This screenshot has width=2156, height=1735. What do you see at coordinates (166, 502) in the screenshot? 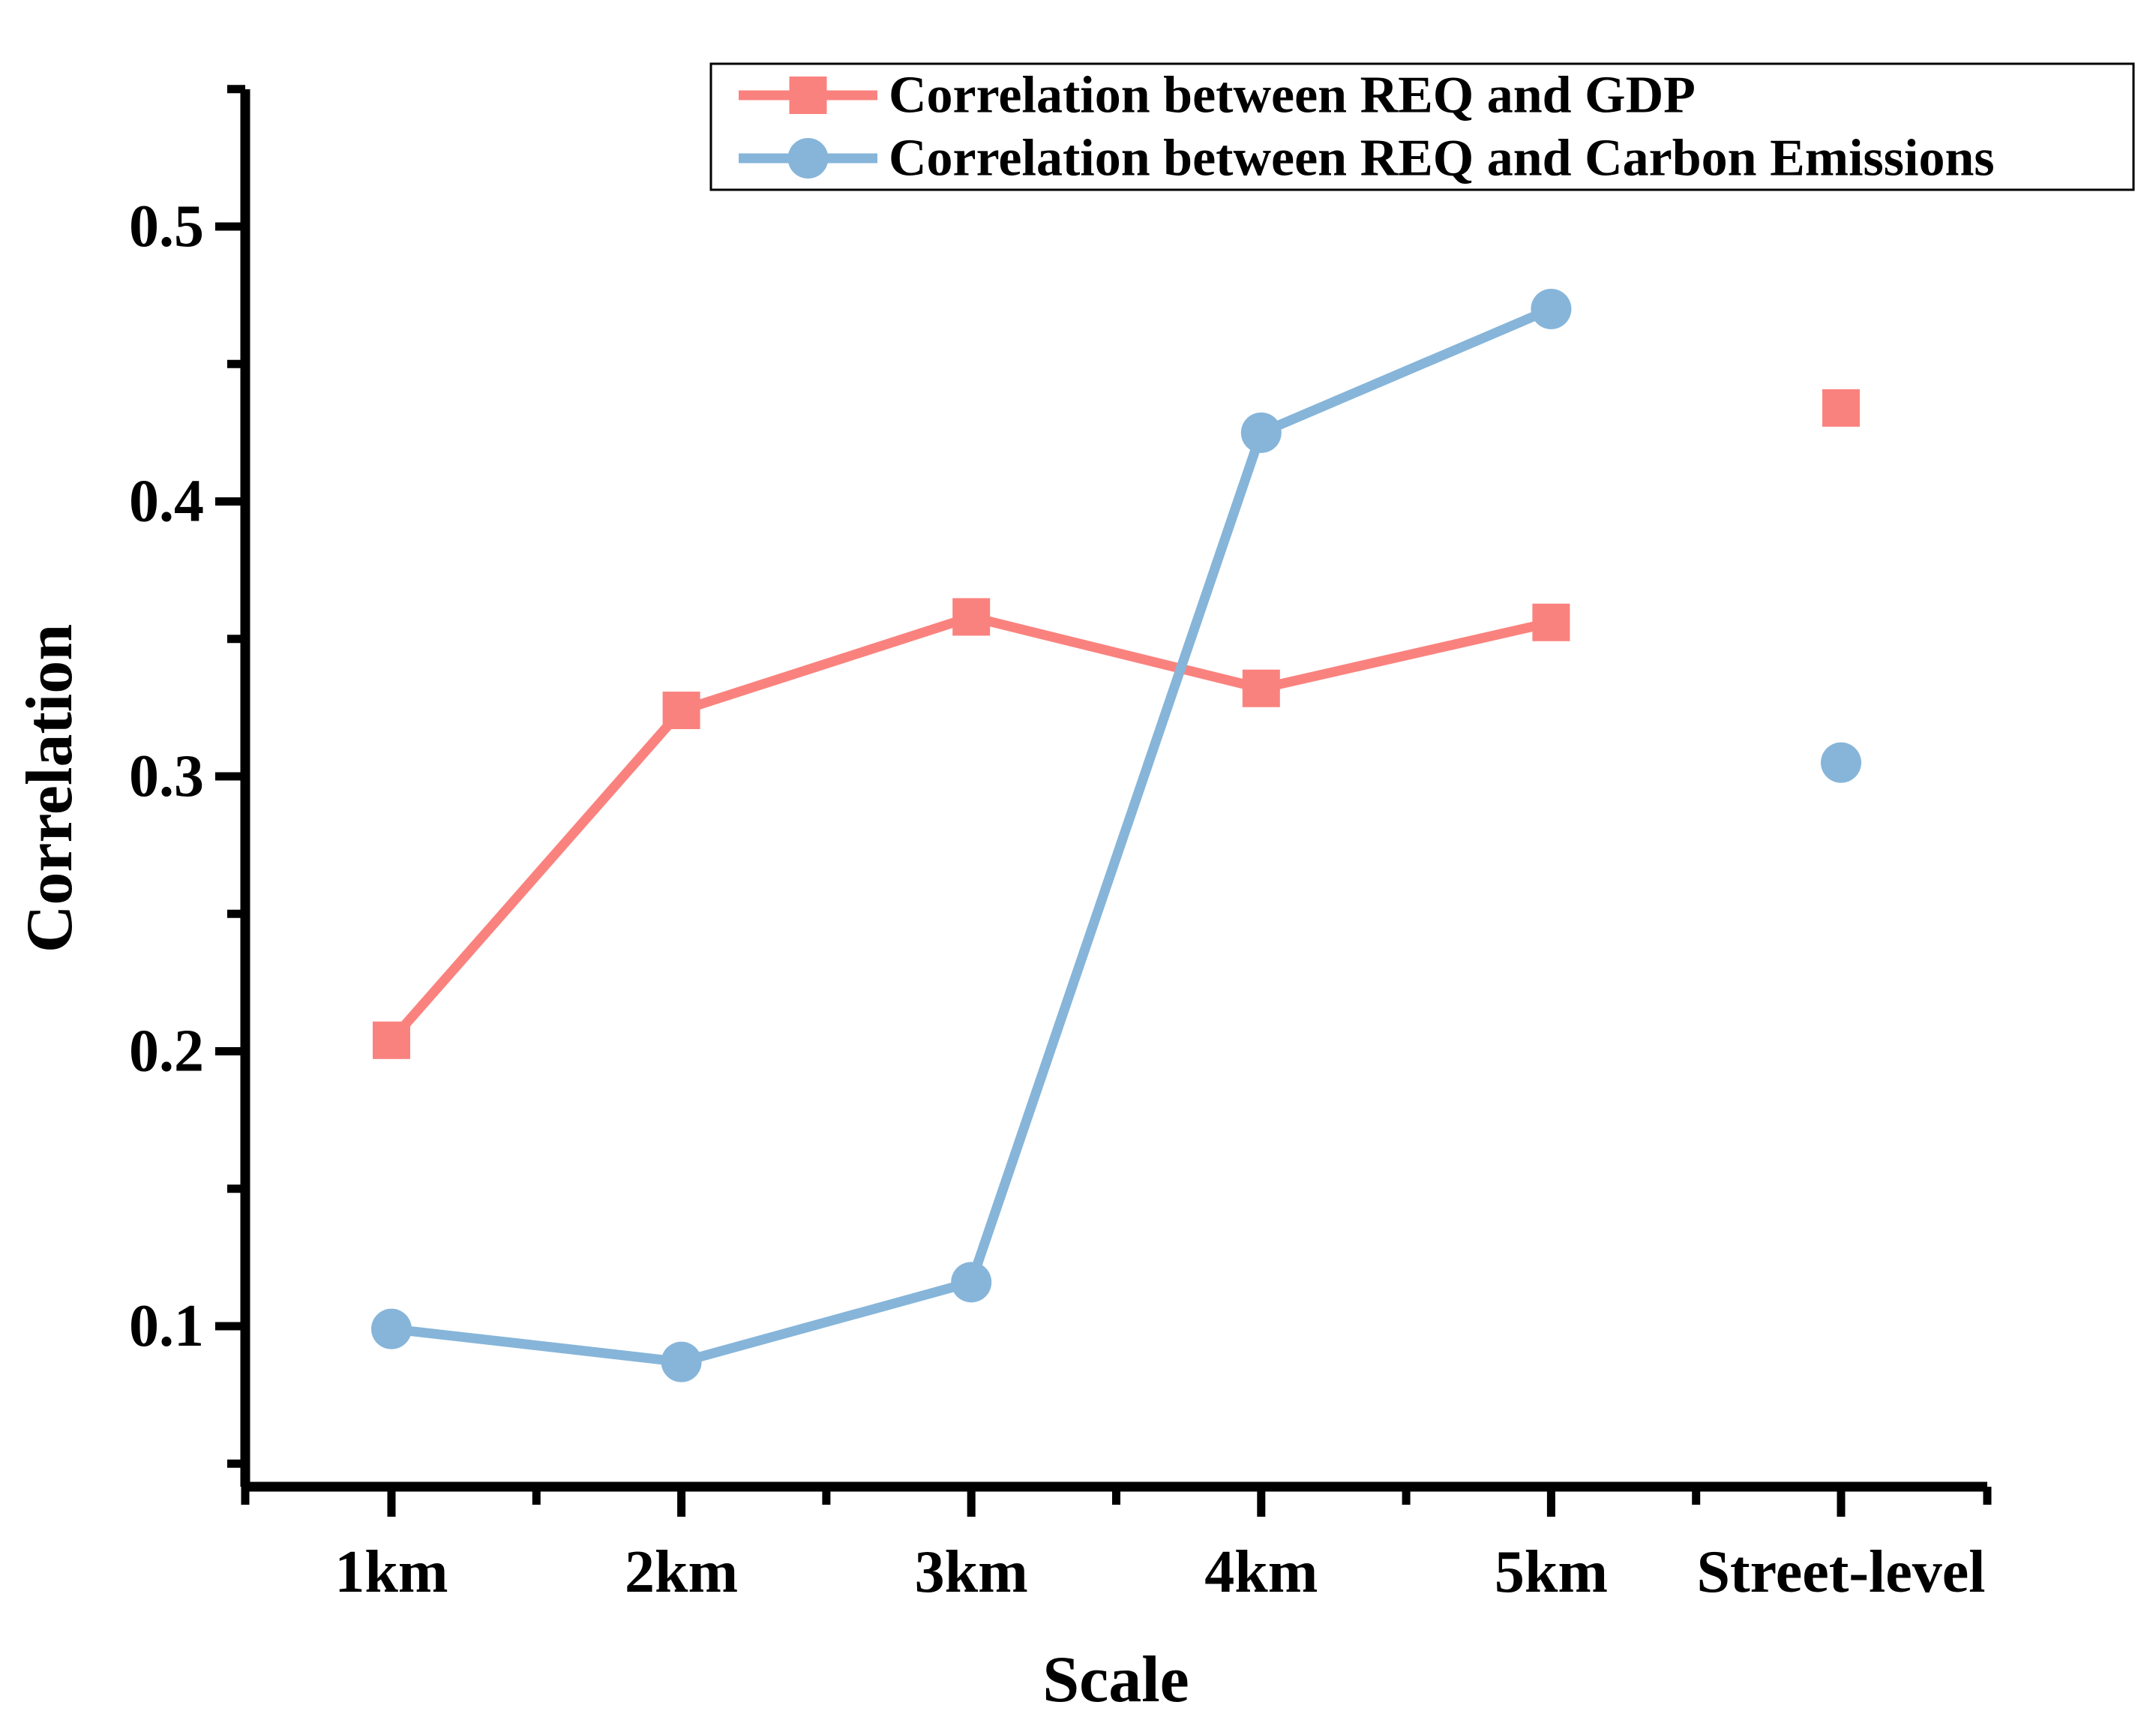
I see `y-tick-label: 0.4` at bounding box center [166, 502].